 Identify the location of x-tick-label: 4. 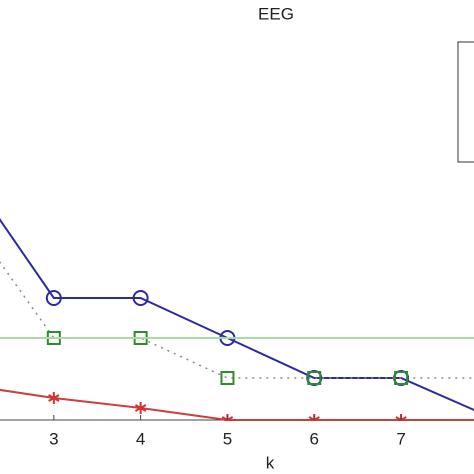
(140, 438).